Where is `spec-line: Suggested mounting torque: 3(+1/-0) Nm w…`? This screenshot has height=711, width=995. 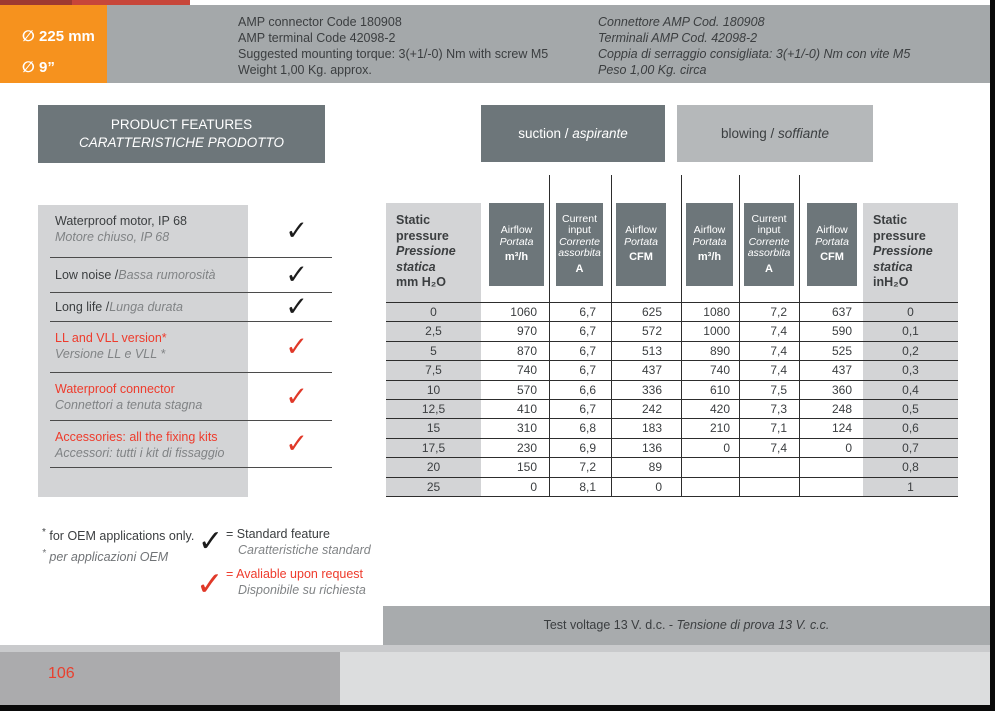
spec-line: Suggested mounting torque: 3(+1/-0) Nm w… is located at coordinates (393, 54).